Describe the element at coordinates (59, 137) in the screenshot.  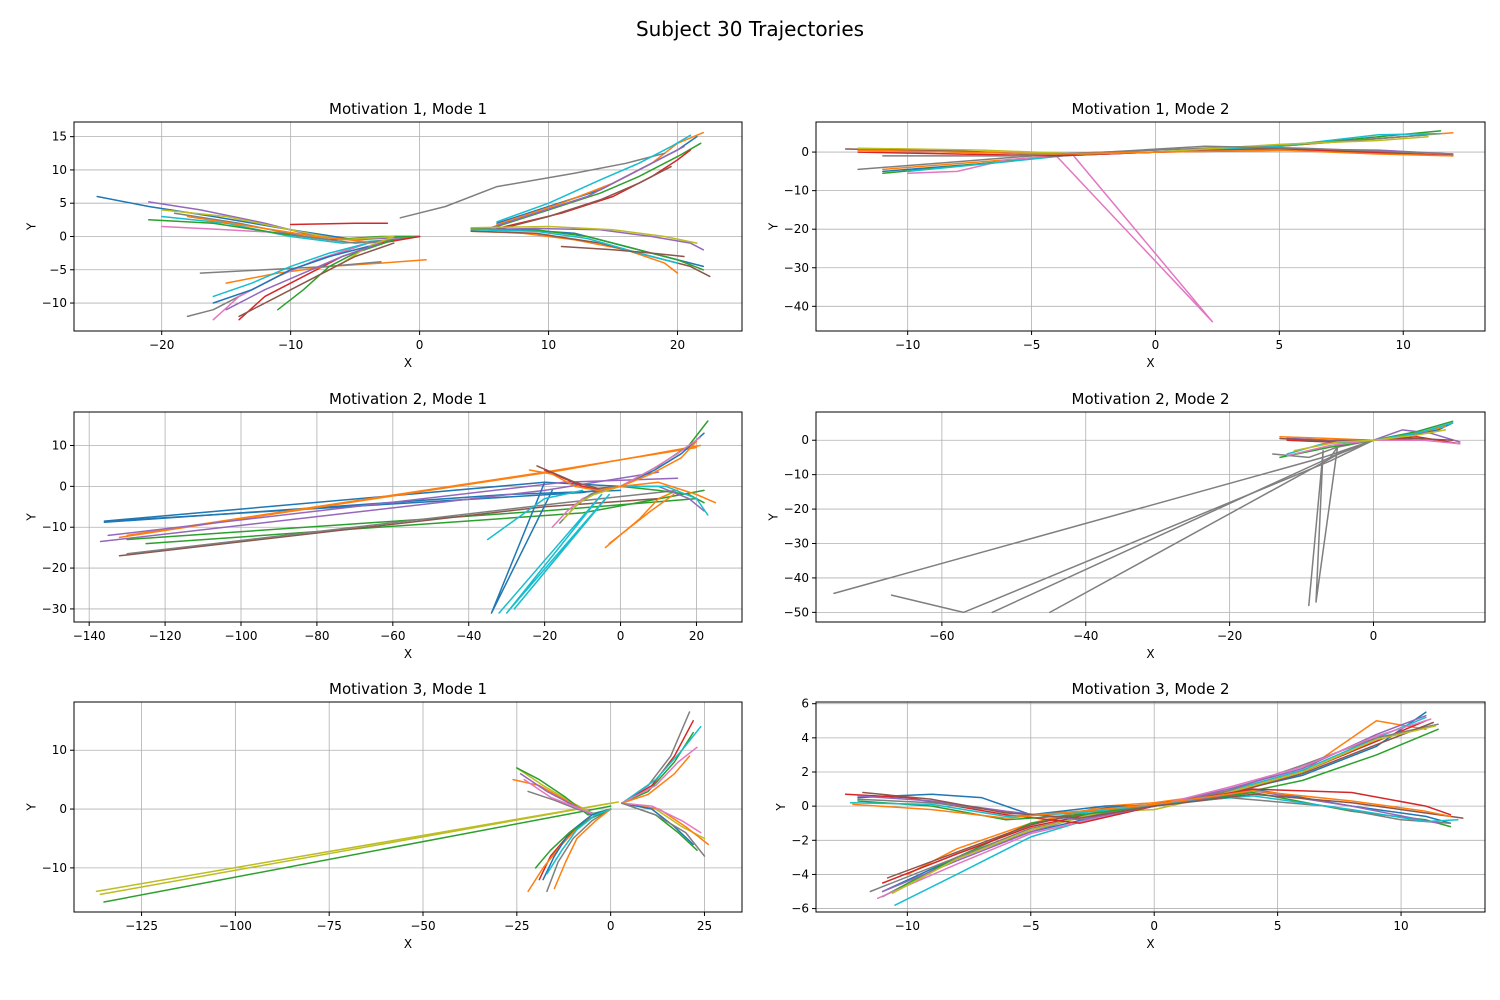
I see `y-tick-label: 15` at that location.